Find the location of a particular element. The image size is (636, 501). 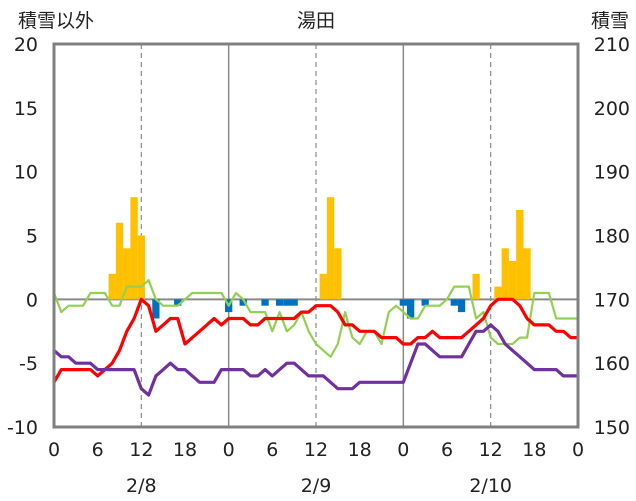

red-series-line is located at coordinates (316, 340).